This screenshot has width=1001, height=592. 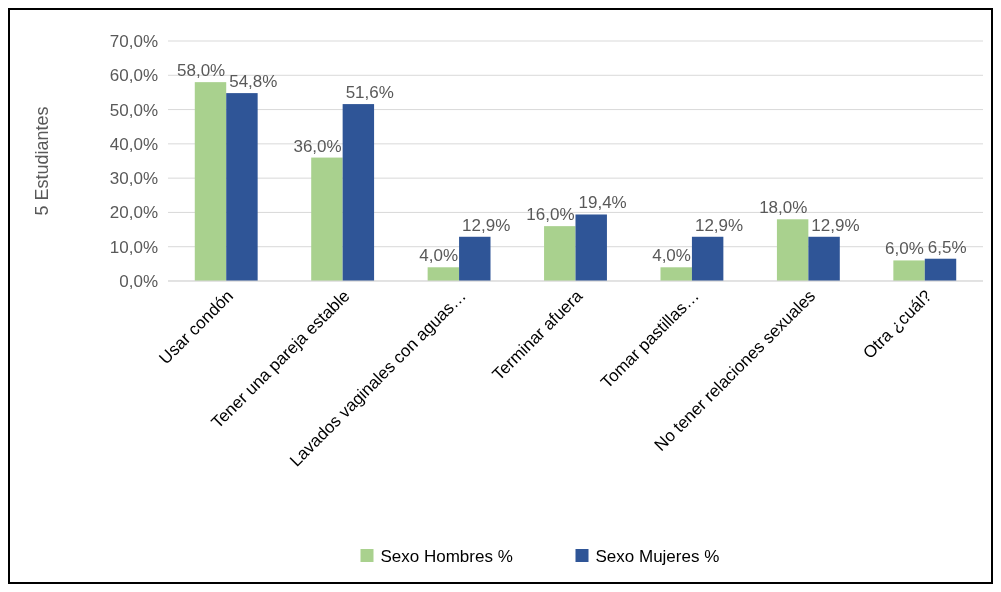 I want to click on y-tick-label: 30,0%, so click(x=133, y=179).